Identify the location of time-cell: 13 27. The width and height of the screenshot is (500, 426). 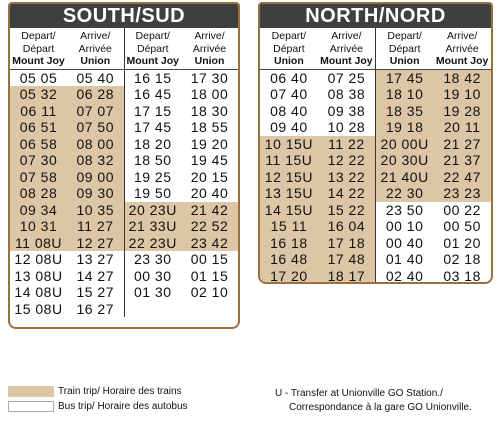
(96, 259).